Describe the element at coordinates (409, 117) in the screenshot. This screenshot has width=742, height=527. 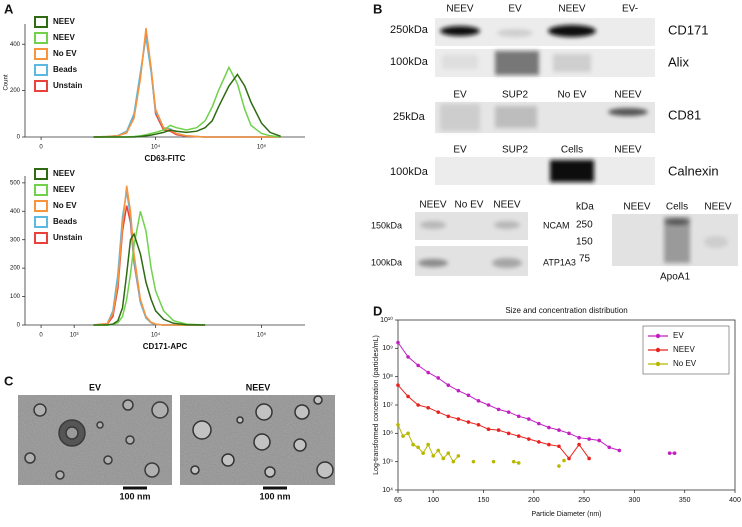
I see `size-label: 25kDa` at that location.